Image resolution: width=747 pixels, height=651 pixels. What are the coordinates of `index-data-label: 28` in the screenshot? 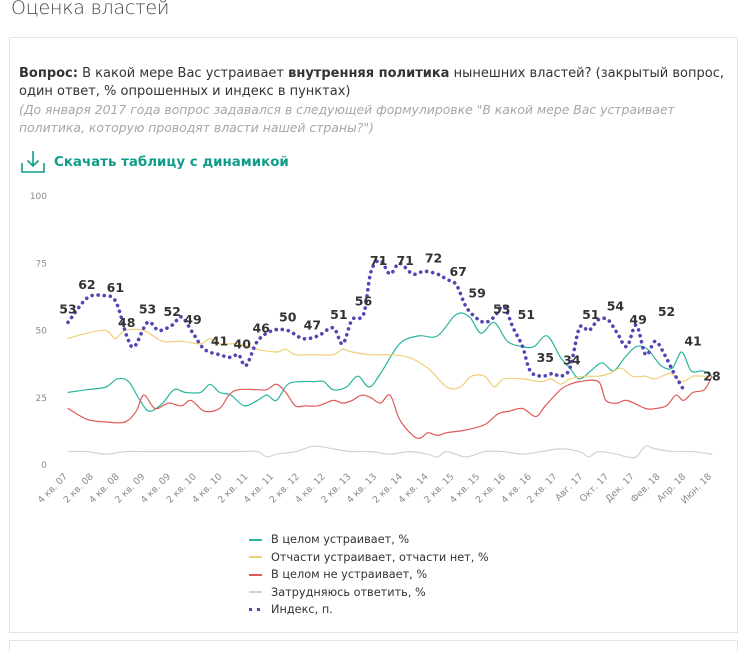 It's located at (711, 376).